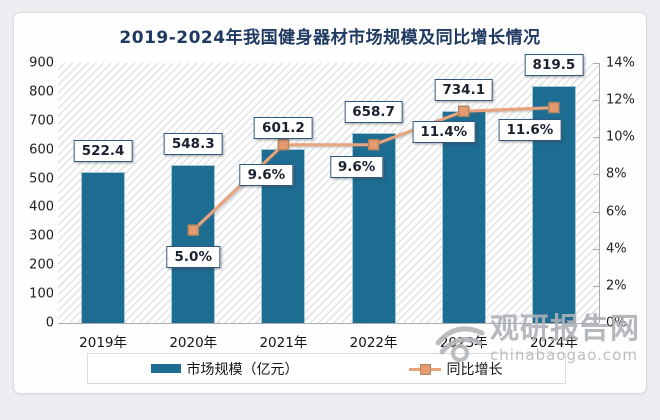  I want to click on right-axis-tick: 14%, so click(620, 63).